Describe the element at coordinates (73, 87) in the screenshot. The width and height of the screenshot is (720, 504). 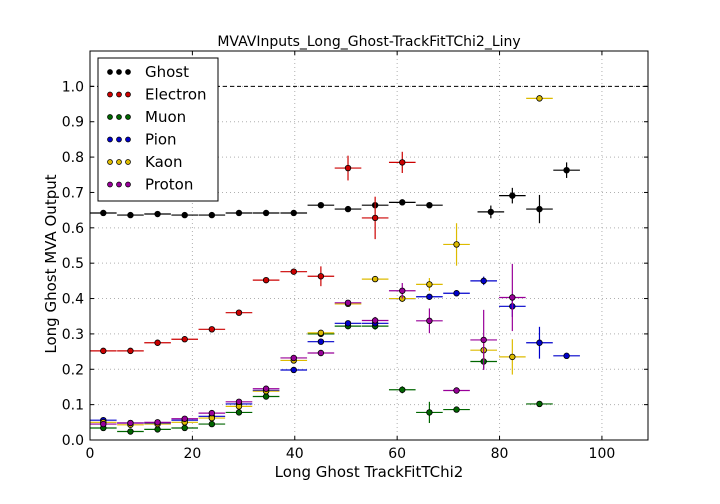
I see `y-tick-label: 1.0` at that location.